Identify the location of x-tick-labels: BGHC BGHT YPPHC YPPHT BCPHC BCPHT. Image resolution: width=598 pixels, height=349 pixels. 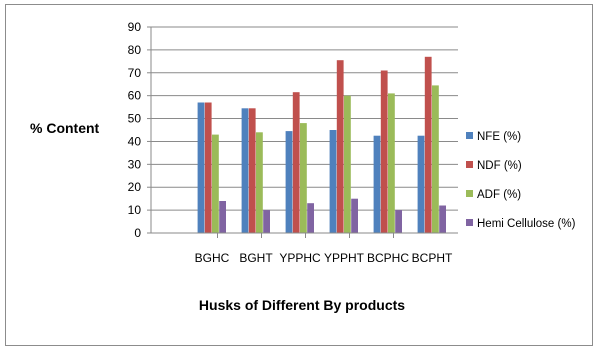
(324, 258).